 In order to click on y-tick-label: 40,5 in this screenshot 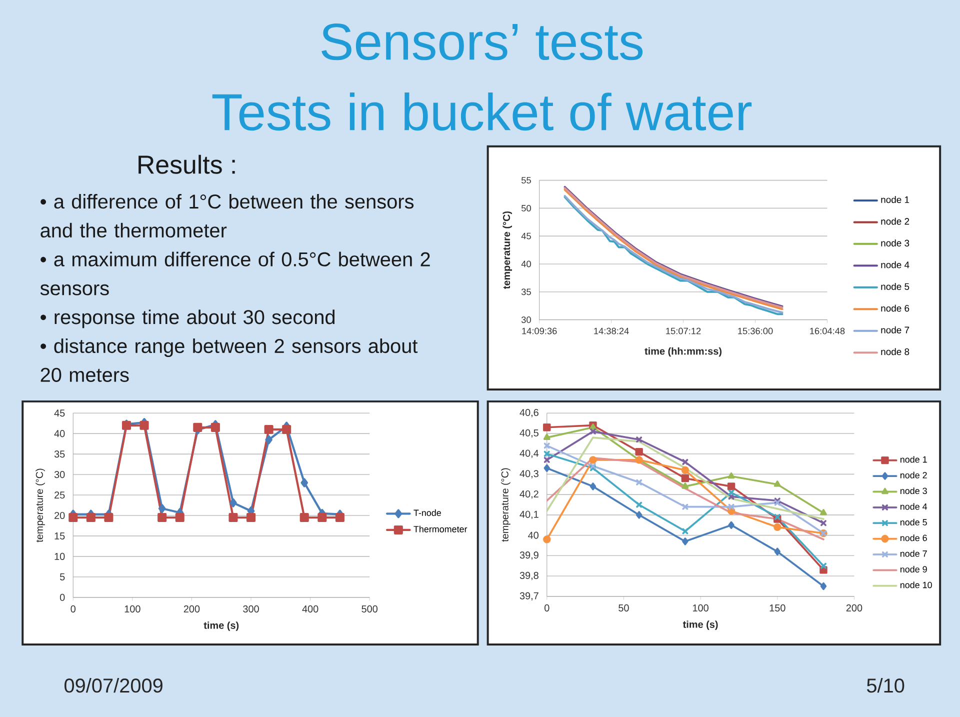, I will do `click(529, 433)`.